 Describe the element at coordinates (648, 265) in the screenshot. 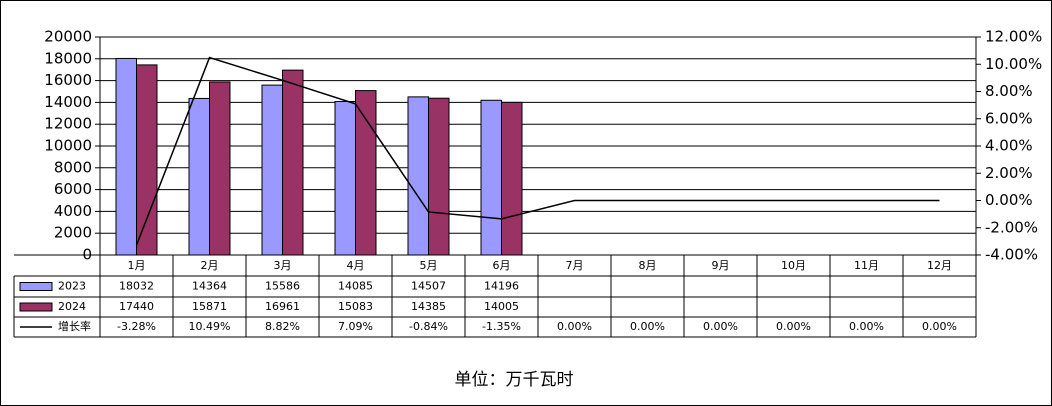

I see `x-tick-label: 8月` at that location.